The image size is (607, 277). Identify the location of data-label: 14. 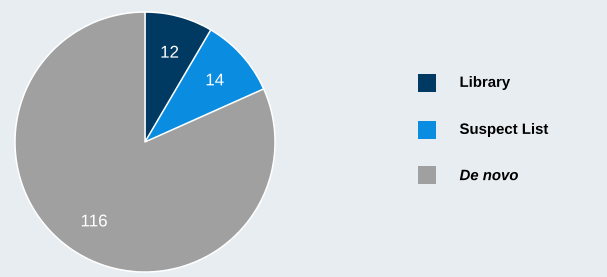
(215, 80).